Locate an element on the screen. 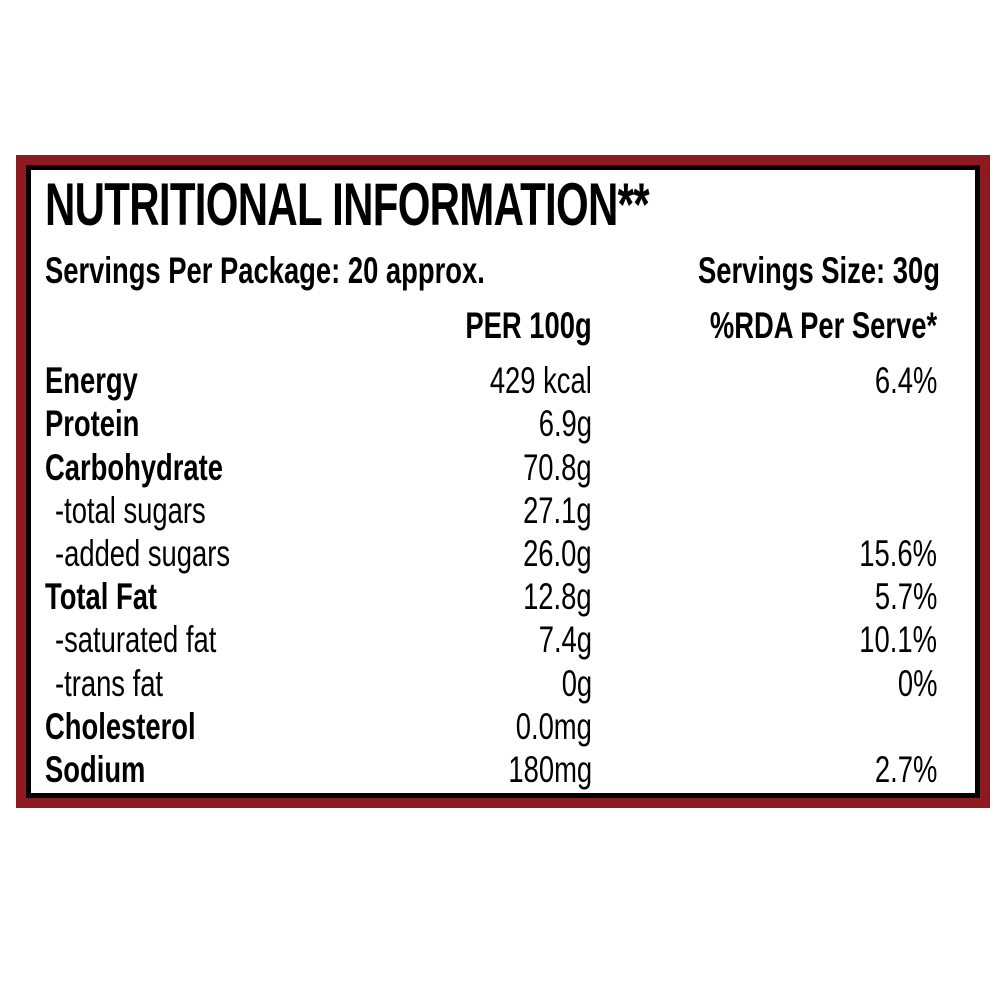  nutrient-rda: 5.7% is located at coordinates (905, 597).